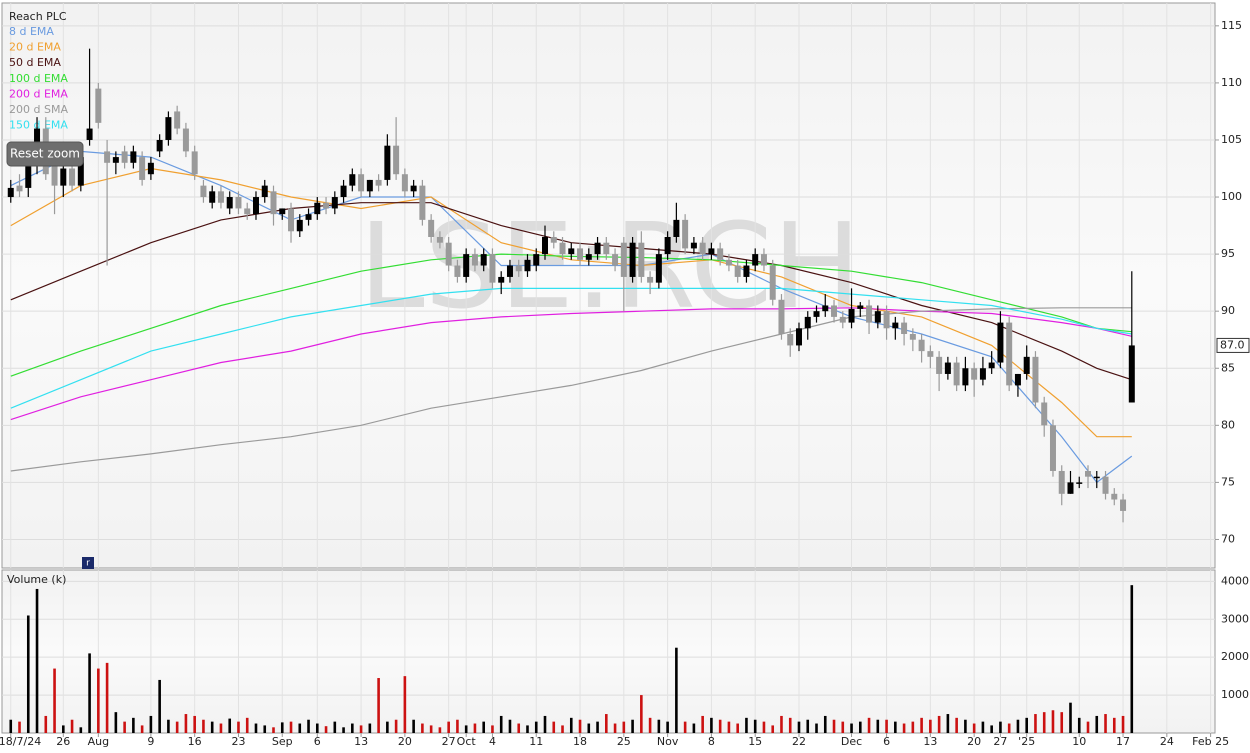 This screenshot has height=753, width=1250. Describe the element at coordinates (238, 741) in the screenshot. I see `x-tick-label: 23` at that location.